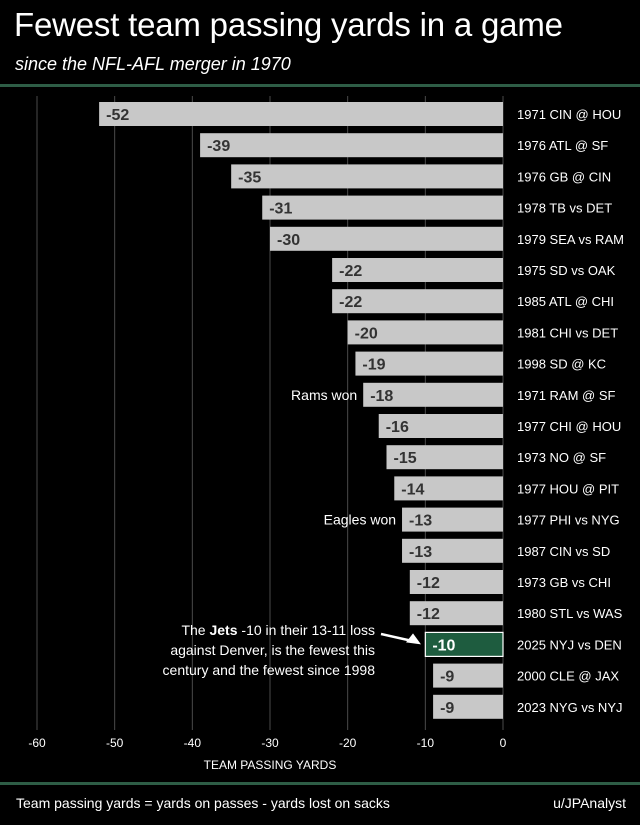 The width and height of the screenshot is (640, 825). What do you see at coordinates (280, 209) in the screenshot?
I see `data-label: -31` at bounding box center [280, 209].